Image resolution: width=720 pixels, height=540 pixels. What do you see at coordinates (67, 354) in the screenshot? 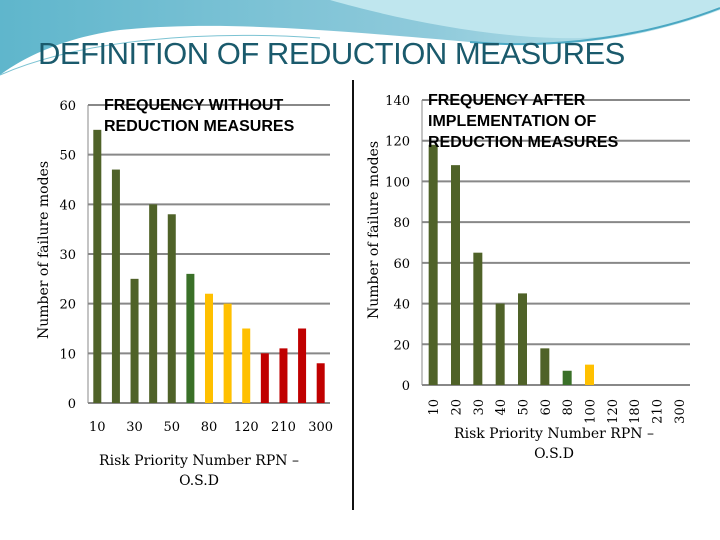
I see `y-tick-label: 10` at bounding box center [67, 354].